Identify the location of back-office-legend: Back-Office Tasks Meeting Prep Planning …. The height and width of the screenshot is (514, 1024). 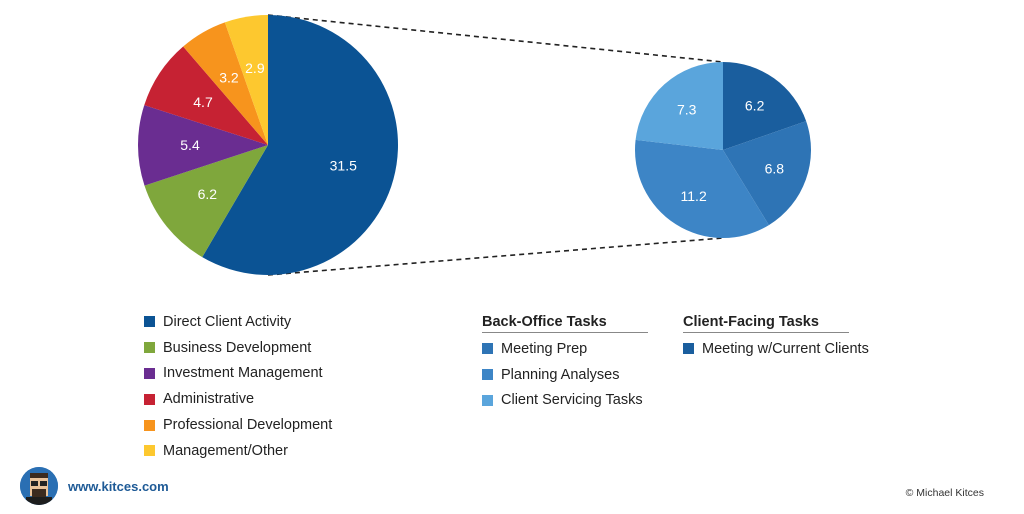
(565, 363).